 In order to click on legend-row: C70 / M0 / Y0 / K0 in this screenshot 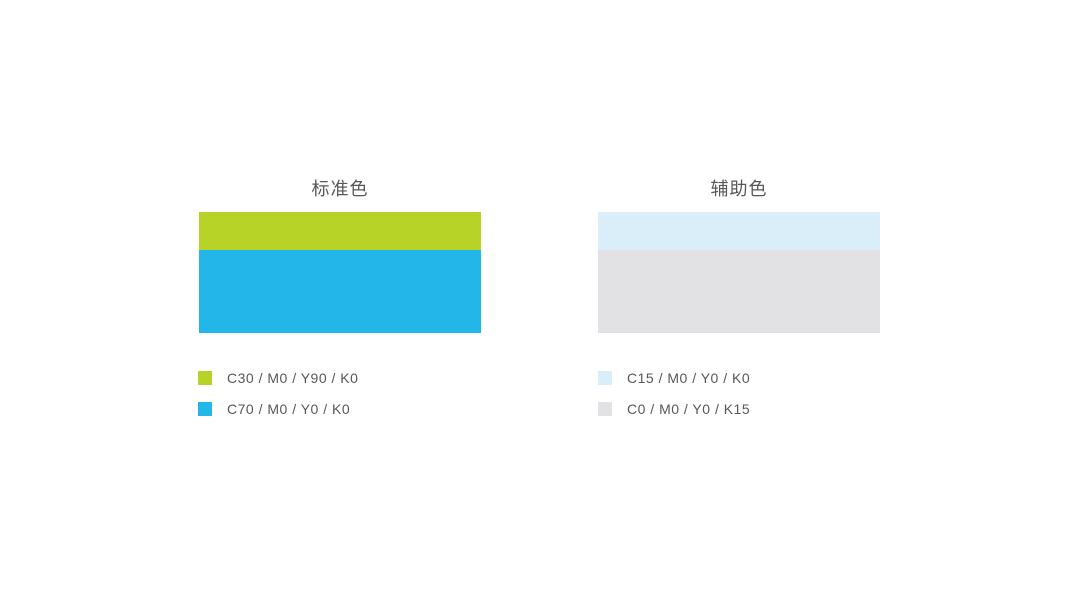, I will do `click(274, 409)`.